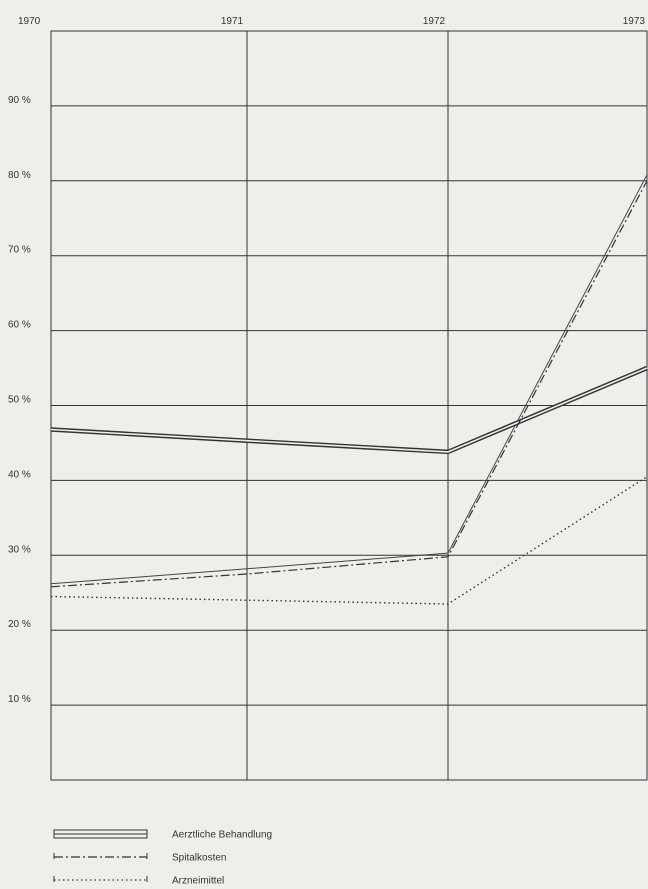 The width and height of the screenshot is (648, 889). What do you see at coordinates (222, 835) in the screenshot?
I see `legend-label: Aerztliche Behandlung` at bounding box center [222, 835].